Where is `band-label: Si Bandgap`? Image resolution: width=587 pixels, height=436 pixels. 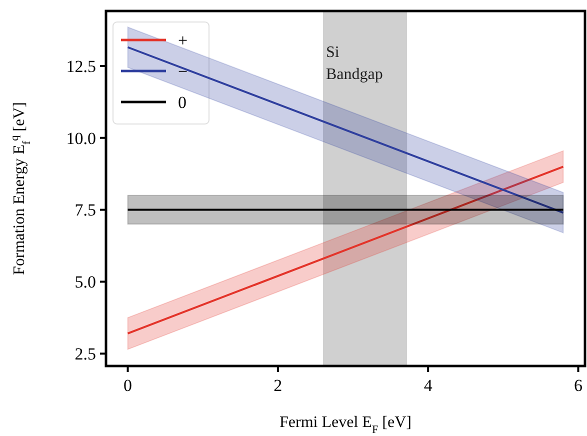
band-label: Si Bandgap is located at coordinates (354, 63).